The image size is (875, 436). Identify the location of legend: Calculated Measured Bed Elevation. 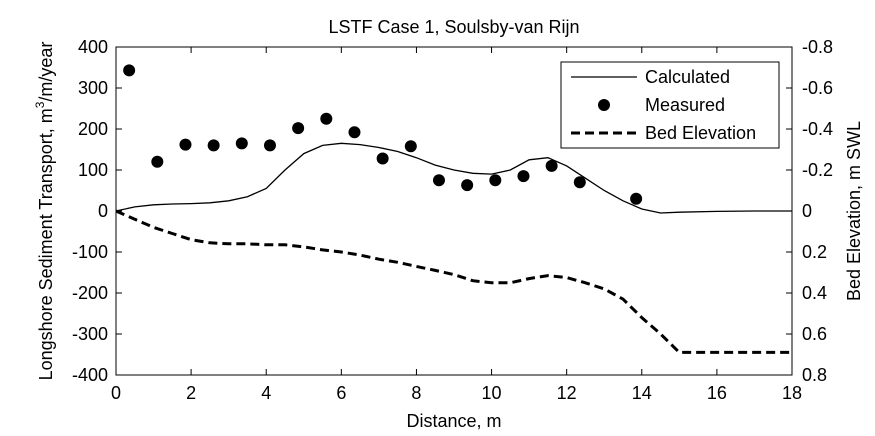
(670, 105).